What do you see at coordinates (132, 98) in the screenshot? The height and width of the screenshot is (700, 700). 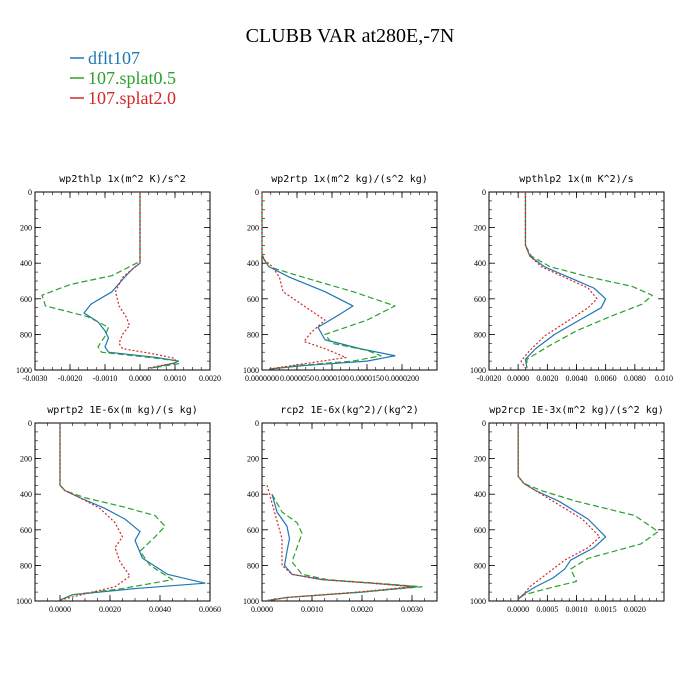 I see `legend-label-2: 107.splat2.0` at bounding box center [132, 98].